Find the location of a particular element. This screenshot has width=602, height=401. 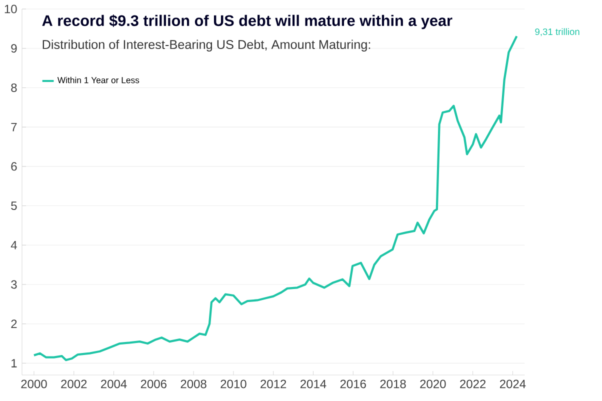

x-tick-label: 2020 is located at coordinates (433, 384).